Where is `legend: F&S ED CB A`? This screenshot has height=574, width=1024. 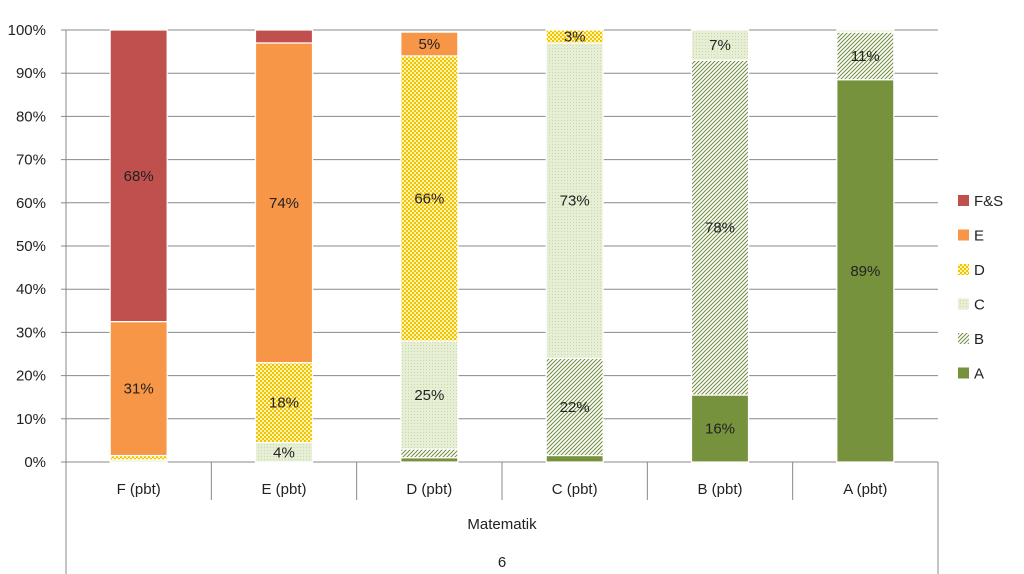 legend: F&S ED CB A is located at coordinates (980, 288).